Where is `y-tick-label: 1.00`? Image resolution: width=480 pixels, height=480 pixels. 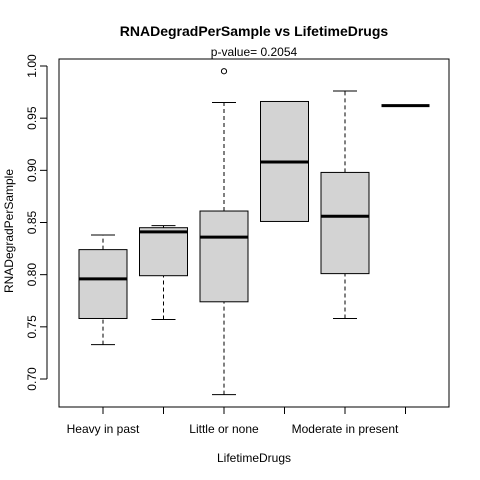
y-tick-label: 1.00 is located at coordinates (32, 66).